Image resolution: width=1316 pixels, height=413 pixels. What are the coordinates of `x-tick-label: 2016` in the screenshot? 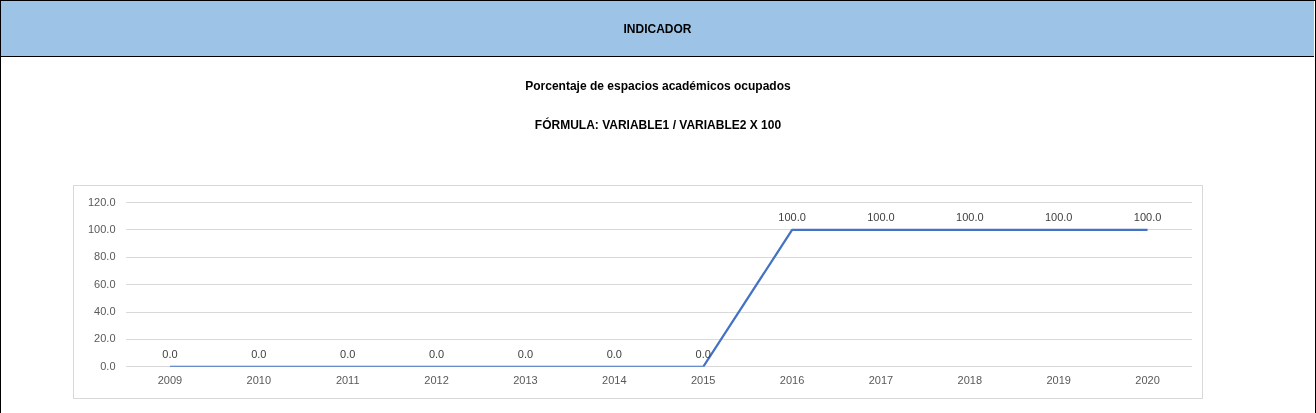 It's located at (792, 380).